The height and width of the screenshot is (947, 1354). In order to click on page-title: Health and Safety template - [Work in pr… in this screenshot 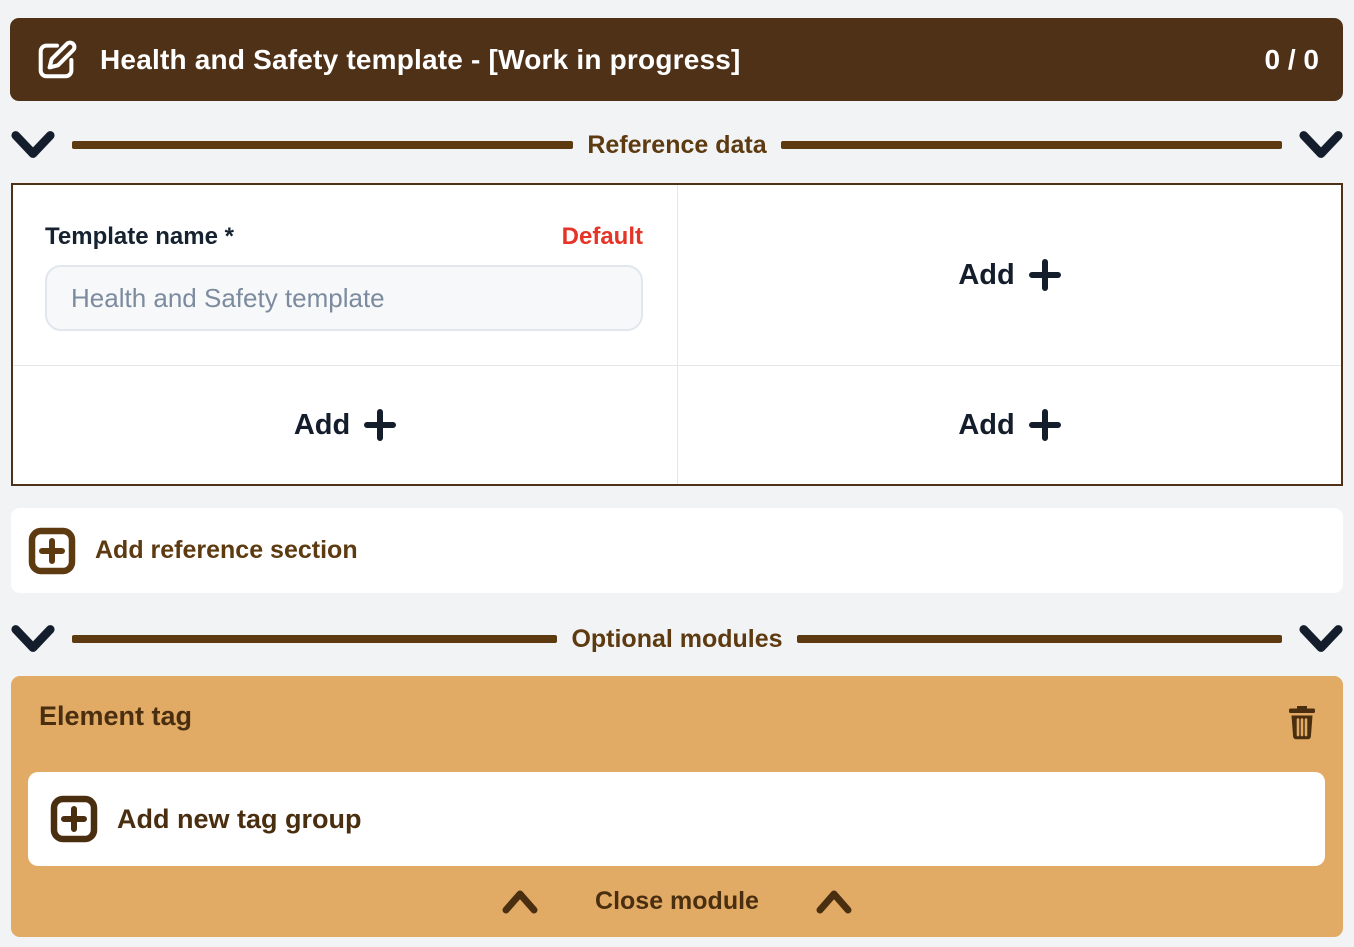, I will do `click(420, 59)`.